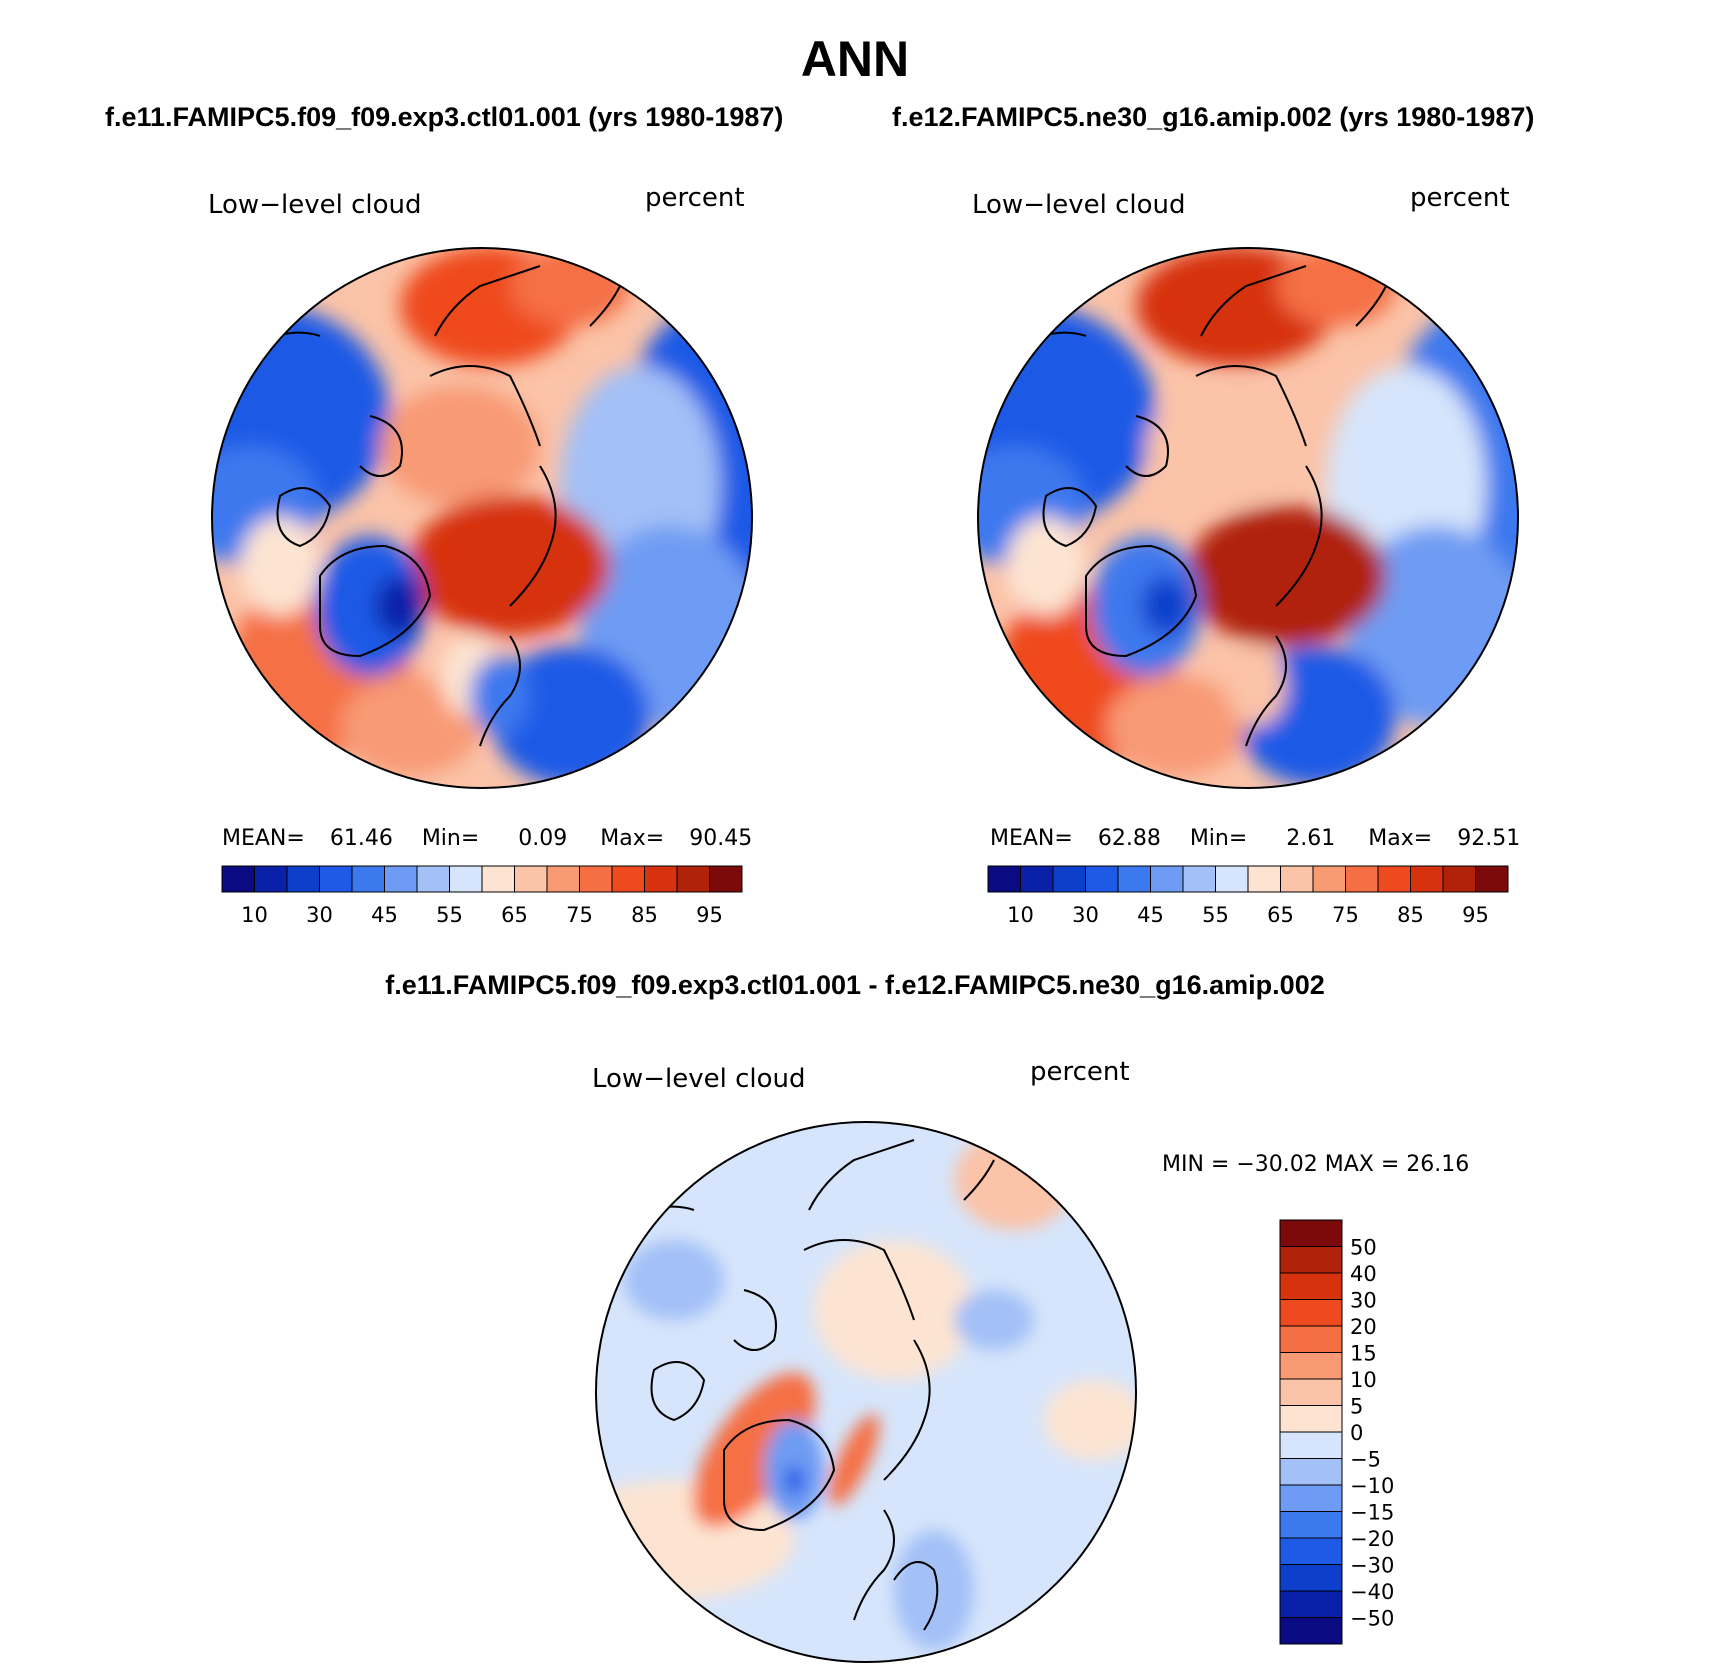 This screenshot has height=1664, width=1710. What do you see at coordinates (1372, 1486) in the screenshot?
I see `diff-colorbar-tick-label: −10` at bounding box center [1372, 1486].